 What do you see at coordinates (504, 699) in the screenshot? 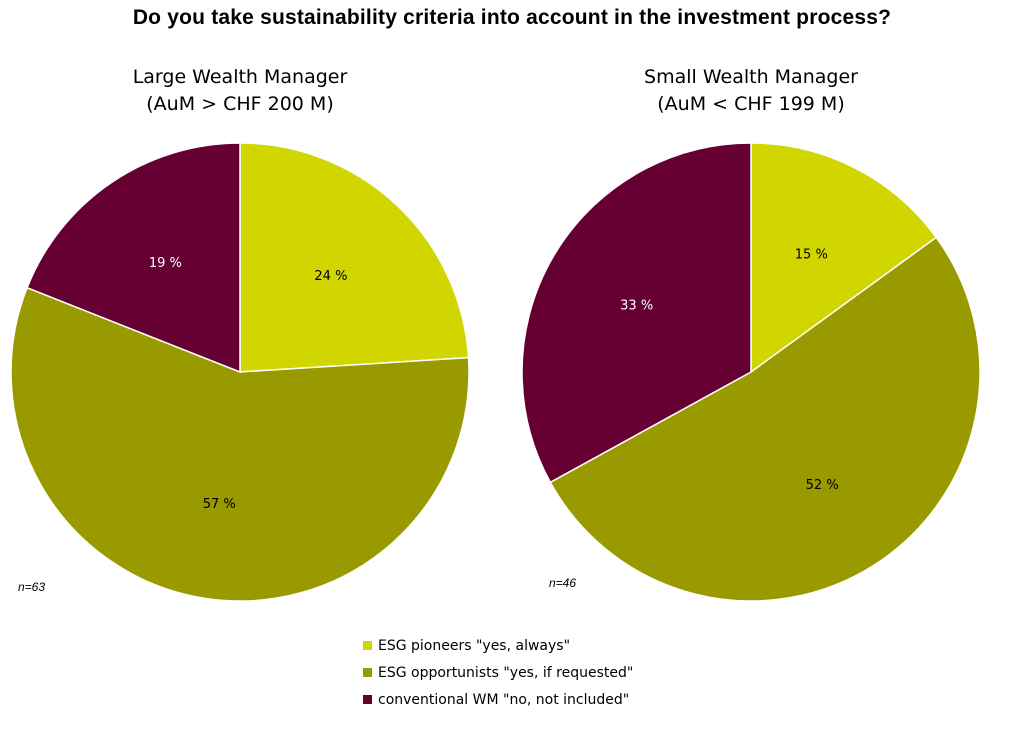
I see `legend-label-conventional: conventional WM "no, not included"` at bounding box center [504, 699].